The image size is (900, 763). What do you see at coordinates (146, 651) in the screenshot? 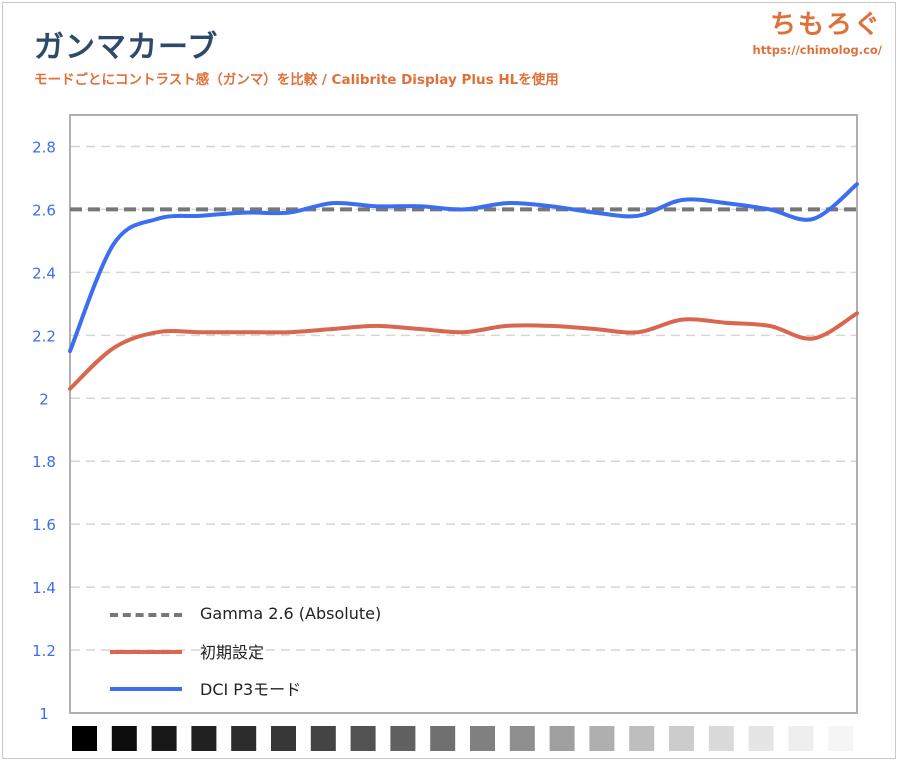
I see `legend-swatch-default` at bounding box center [146, 651].